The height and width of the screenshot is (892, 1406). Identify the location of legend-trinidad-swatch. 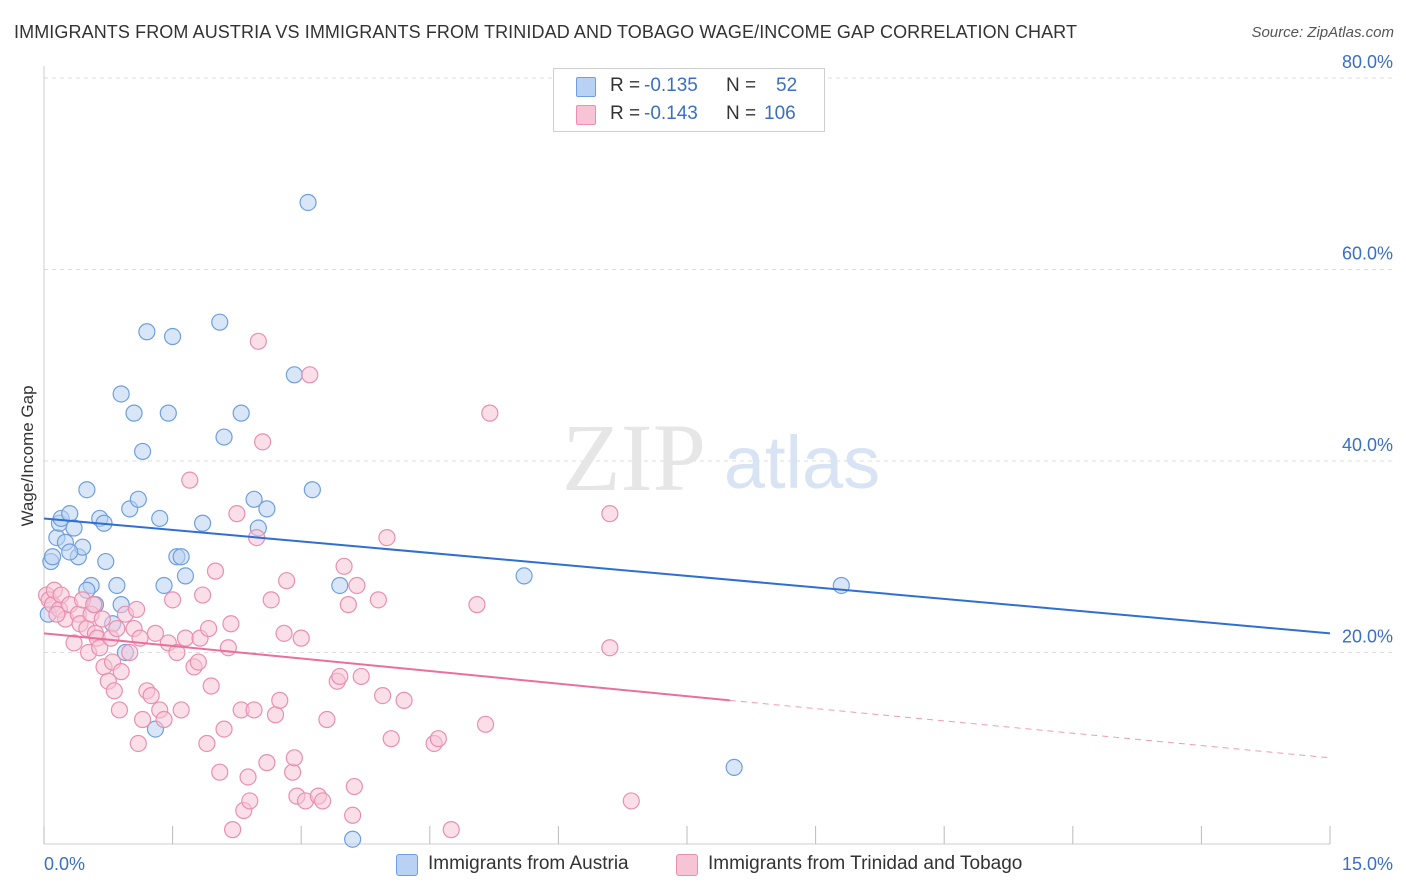
(687, 865).